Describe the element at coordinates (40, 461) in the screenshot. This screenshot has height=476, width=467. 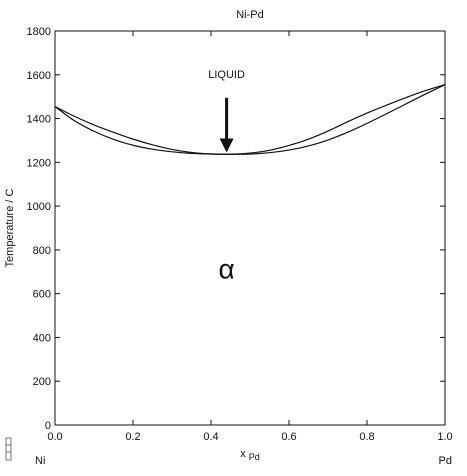
I see `left-endpoint-label: Ni` at that location.